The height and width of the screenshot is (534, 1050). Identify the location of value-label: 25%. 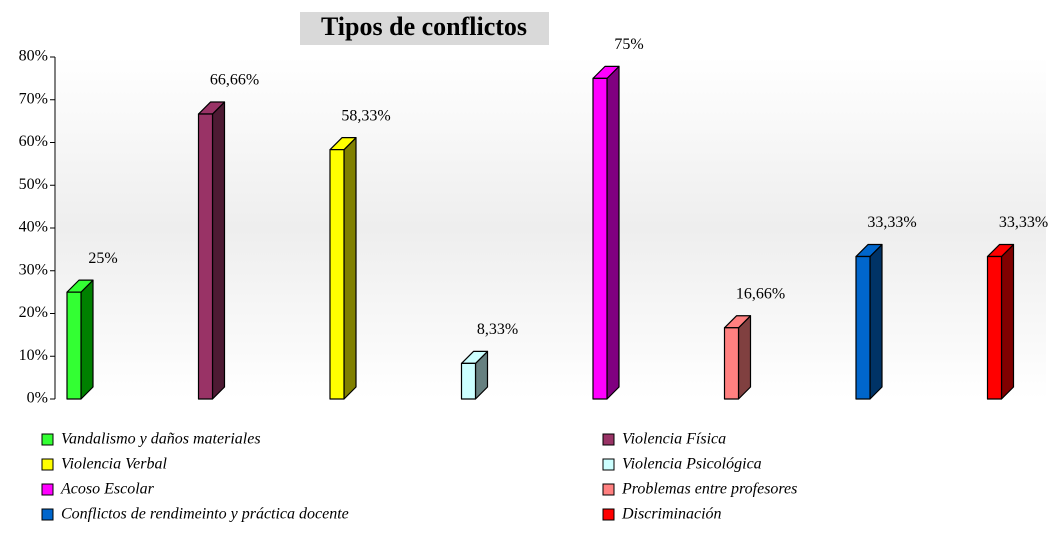
(102, 258).